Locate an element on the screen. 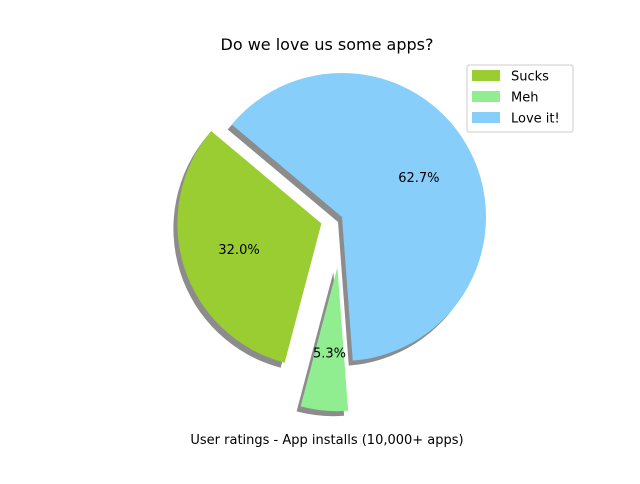  chart-title: Do we love us some apps? is located at coordinates (327, 44).